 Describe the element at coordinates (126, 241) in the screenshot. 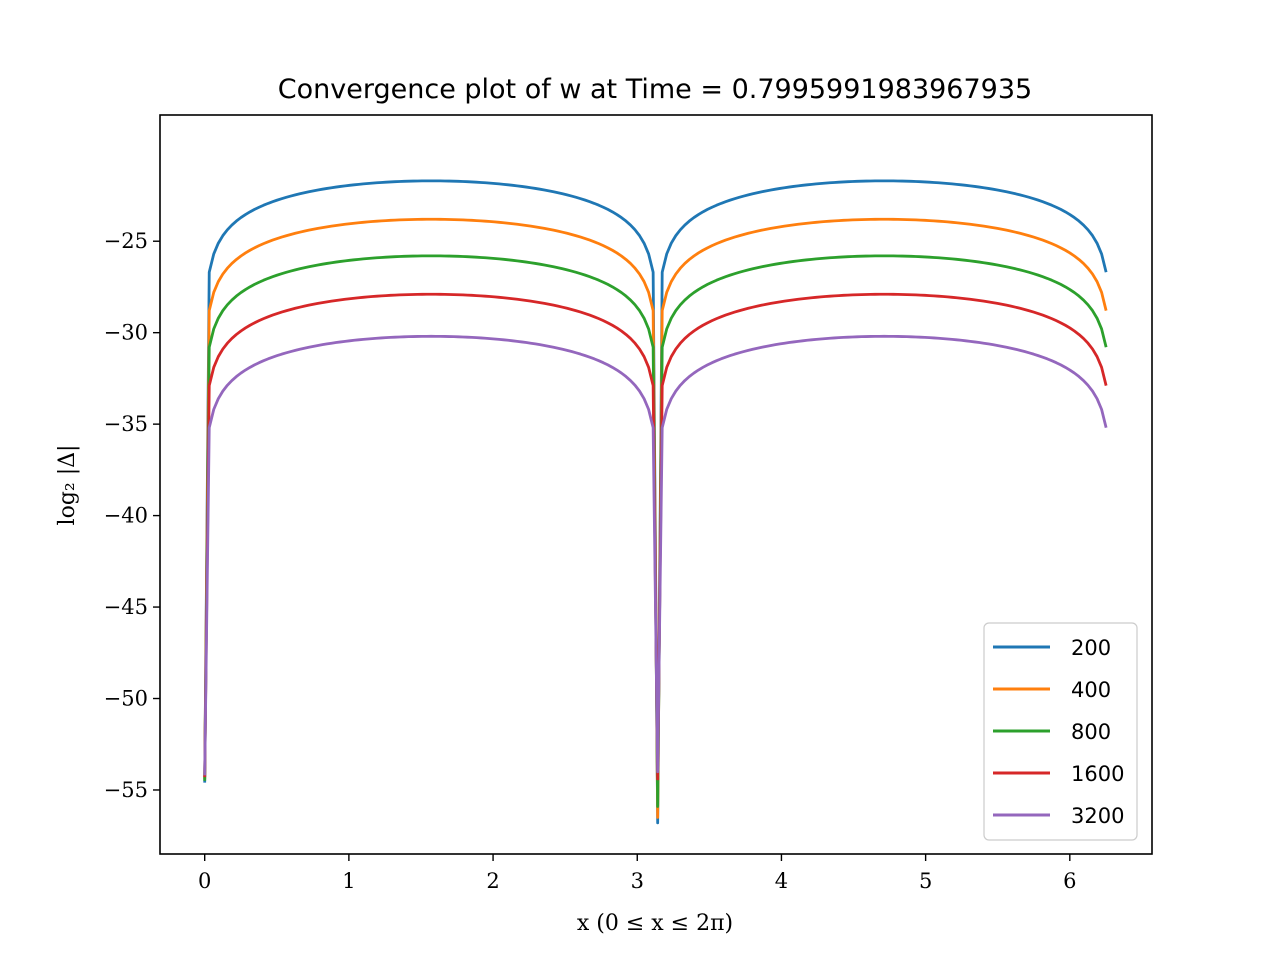

I see `y-tick-label: −25` at that location.